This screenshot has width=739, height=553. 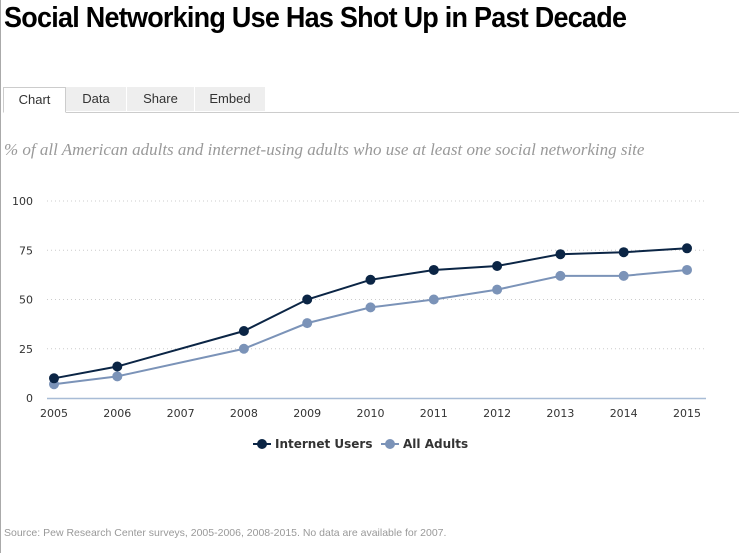 I want to click on x-tick-label: 2014, so click(x=624, y=413).